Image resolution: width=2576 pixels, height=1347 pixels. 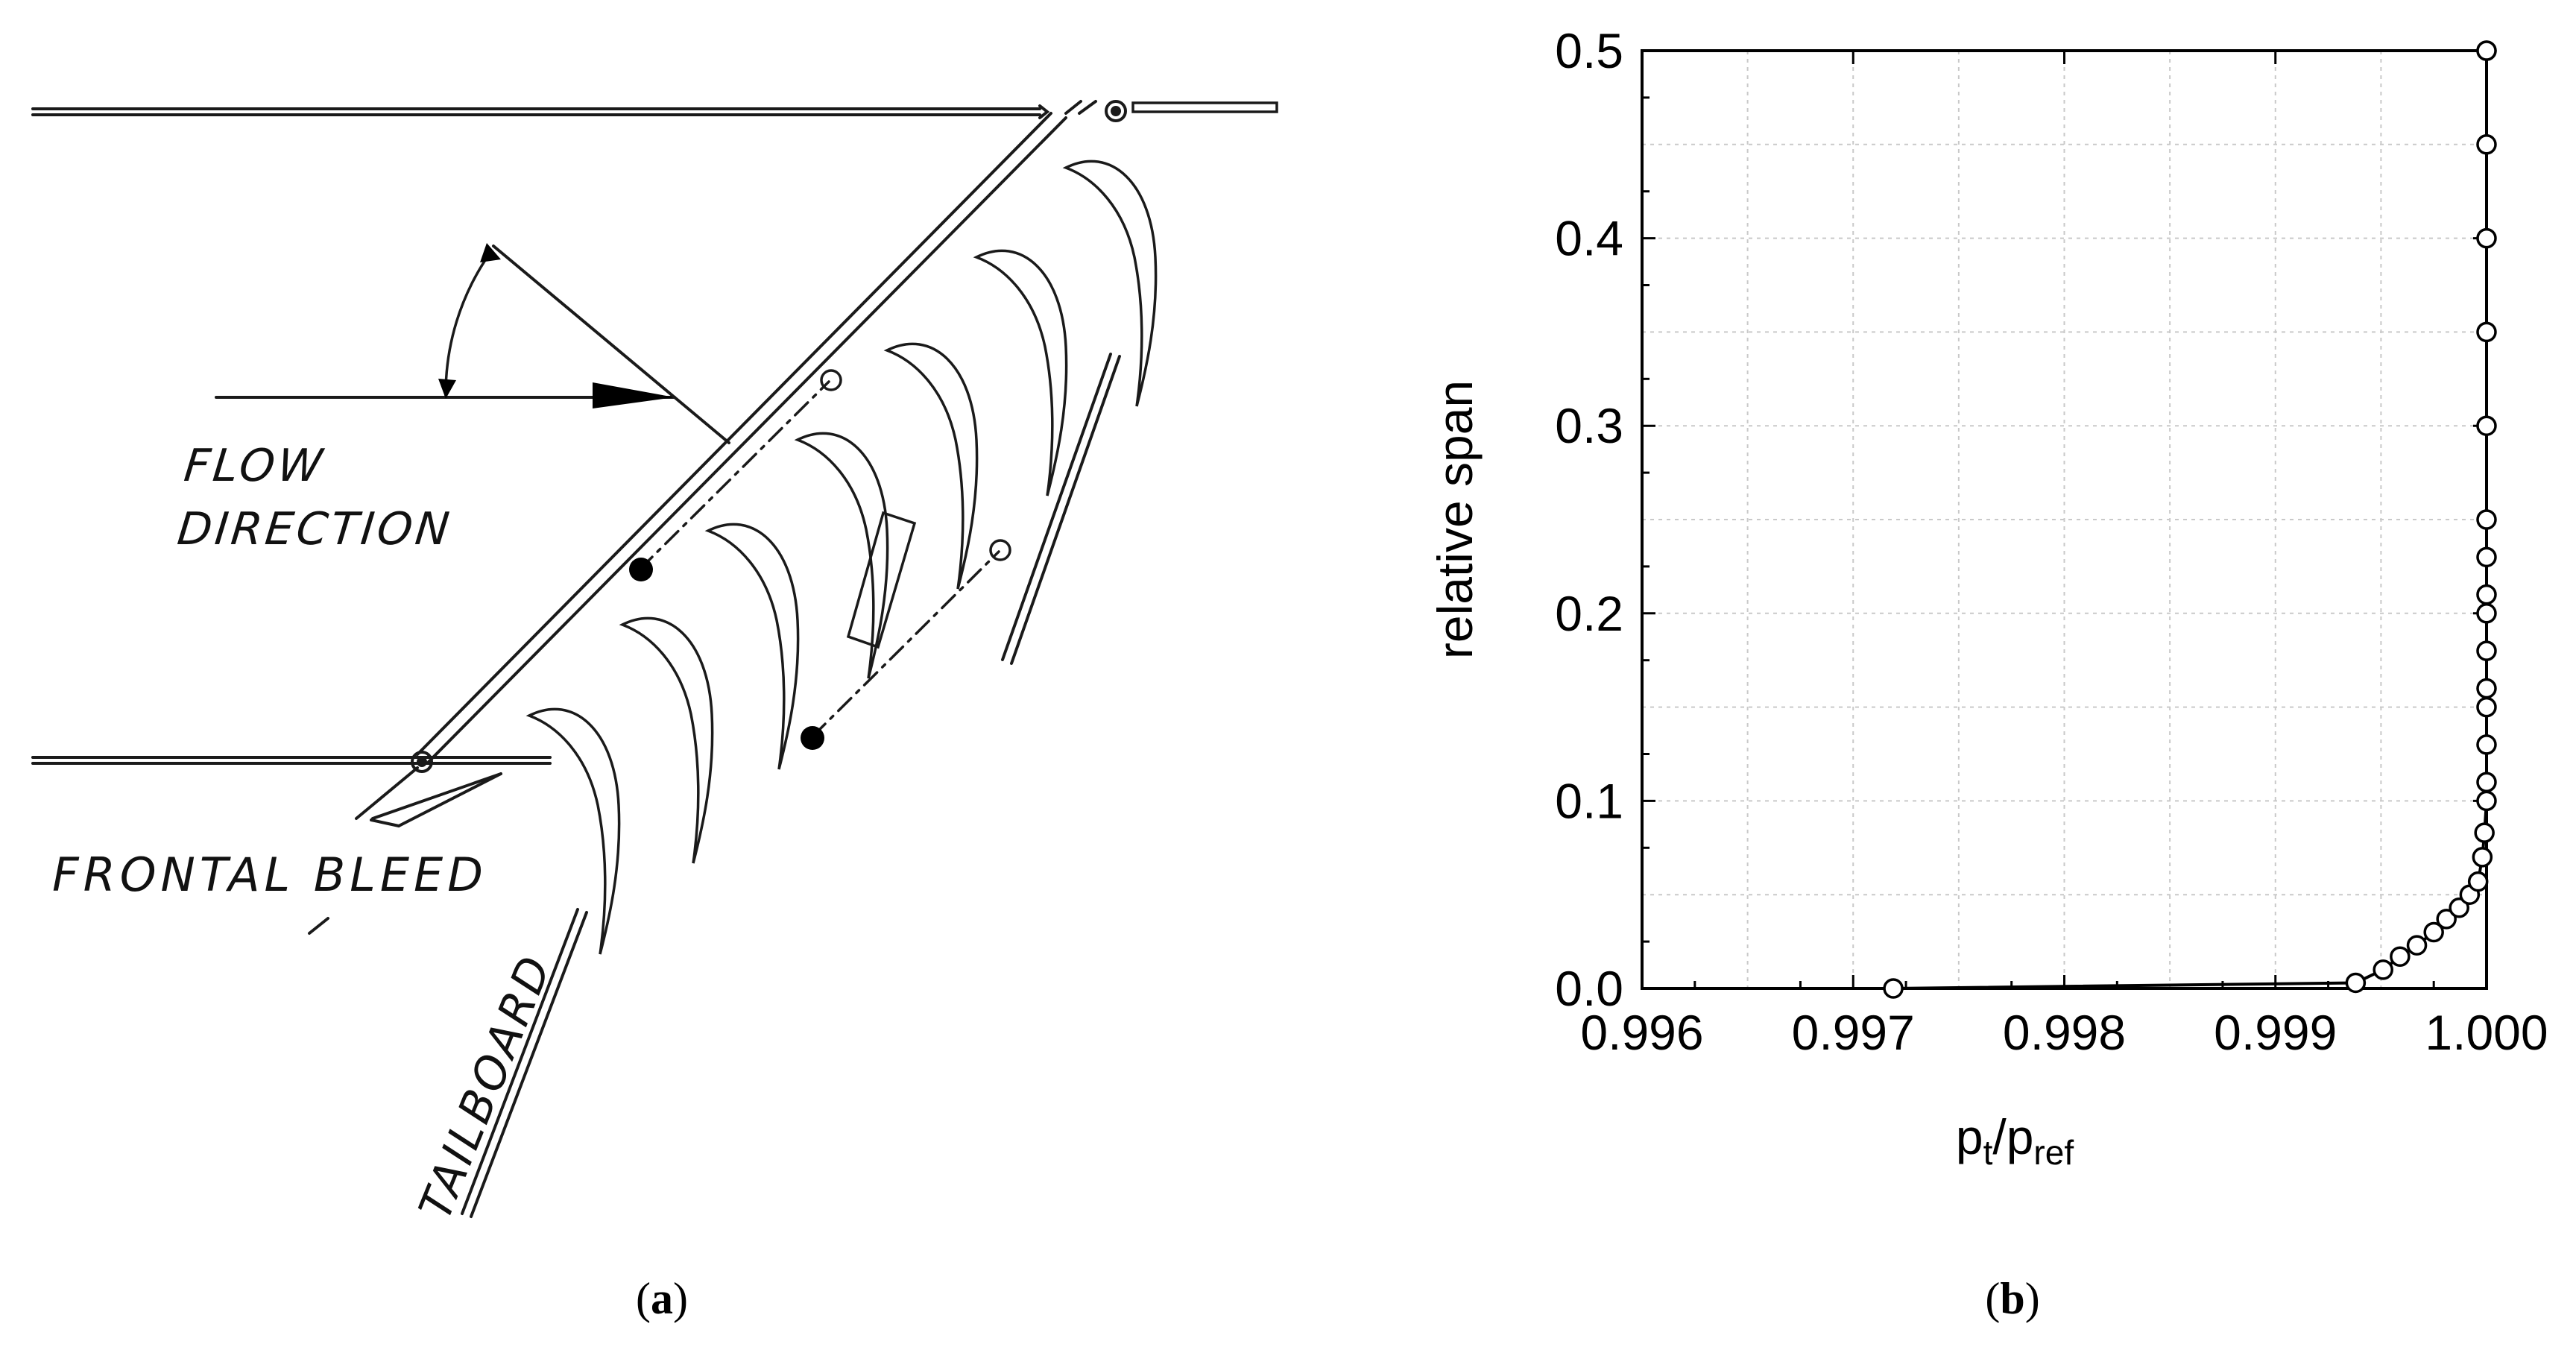 I want to click on y-tick-label: 0.4, so click(x=1589, y=238).